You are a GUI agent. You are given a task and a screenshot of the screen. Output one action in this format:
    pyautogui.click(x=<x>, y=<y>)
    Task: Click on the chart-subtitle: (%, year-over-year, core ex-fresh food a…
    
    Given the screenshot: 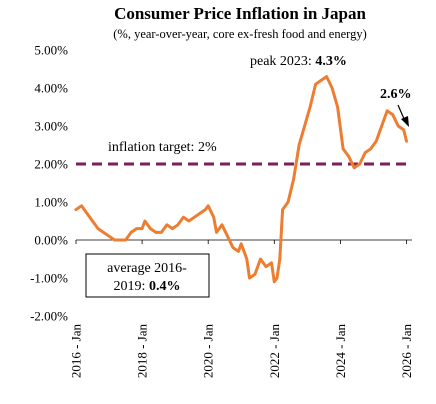 What is the action you would take?
    pyautogui.click(x=240, y=34)
    